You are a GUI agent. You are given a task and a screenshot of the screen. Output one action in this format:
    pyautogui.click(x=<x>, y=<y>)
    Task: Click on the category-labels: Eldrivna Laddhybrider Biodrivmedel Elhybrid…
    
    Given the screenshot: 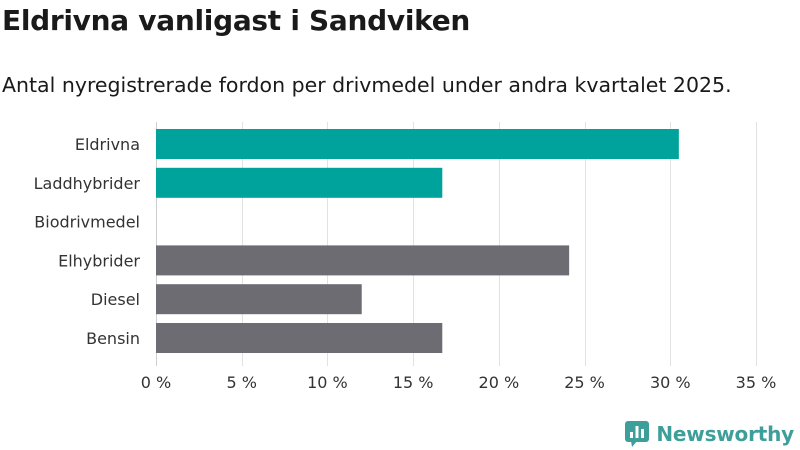 What is the action you would take?
    pyautogui.click(x=87, y=241)
    